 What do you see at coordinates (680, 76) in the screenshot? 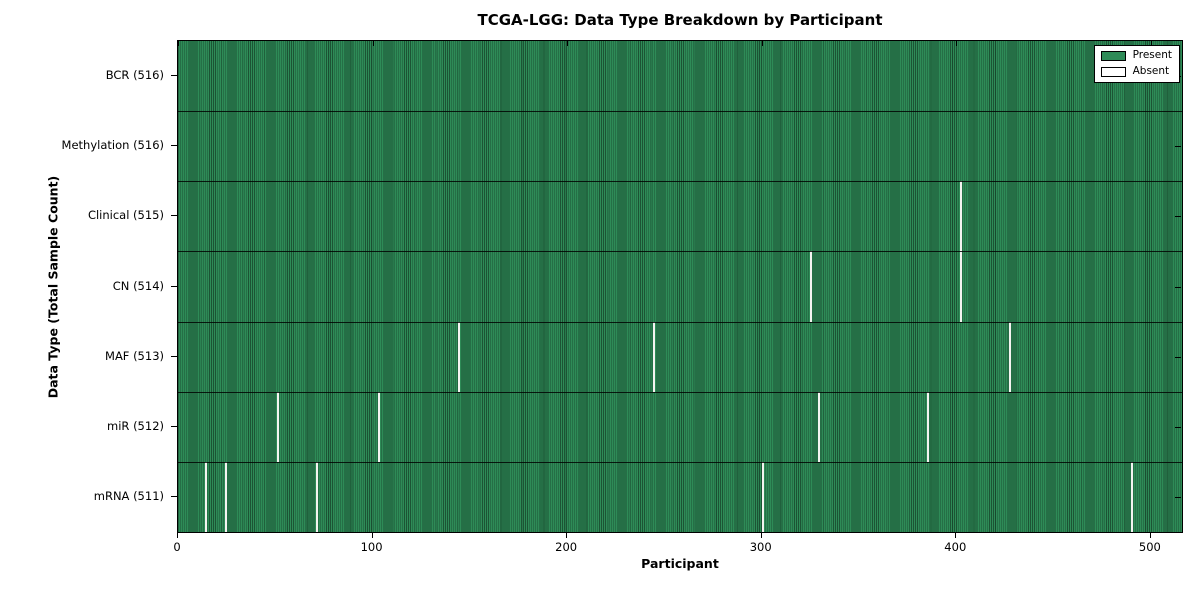
I see `heatmap-row-BCR` at bounding box center [680, 76].